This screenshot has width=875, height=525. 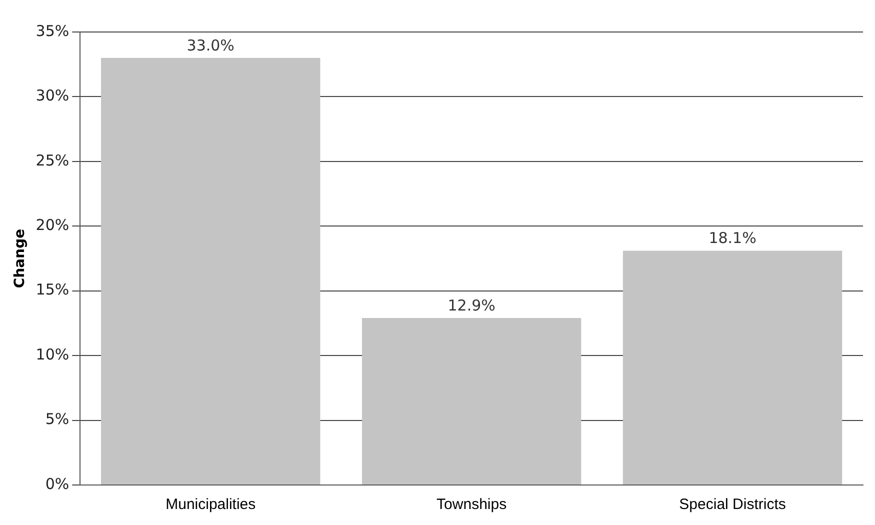 I want to click on y-tick-label: 0%, so click(x=57, y=483).